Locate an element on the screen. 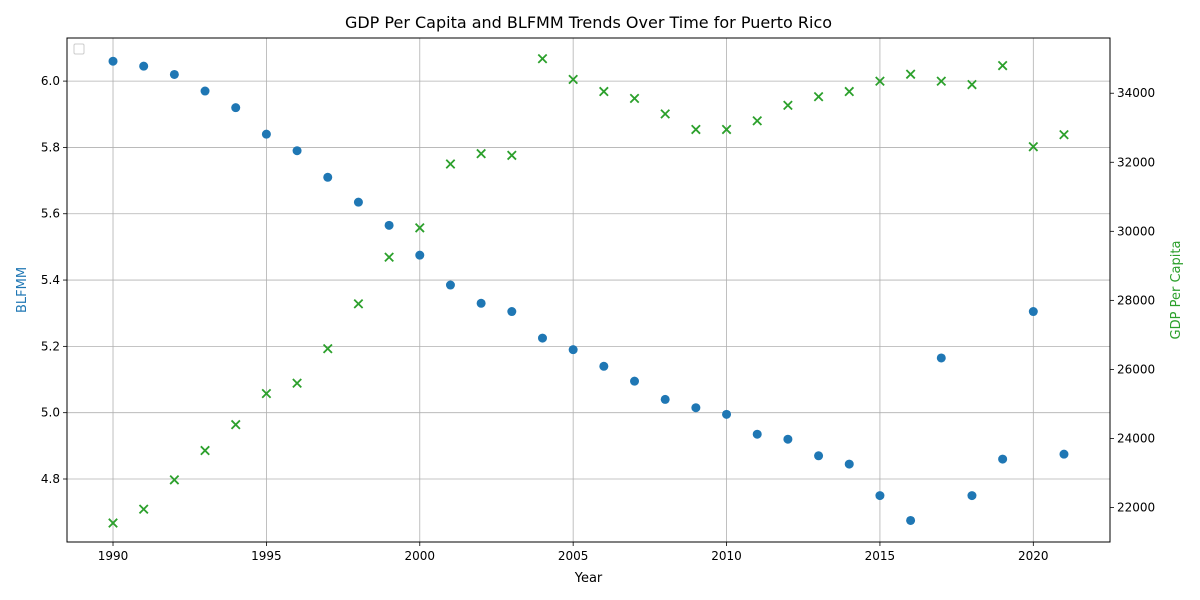 This screenshot has height=600, width=1200. left-y-tick-label: 6.0 is located at coordinates (50, 81).